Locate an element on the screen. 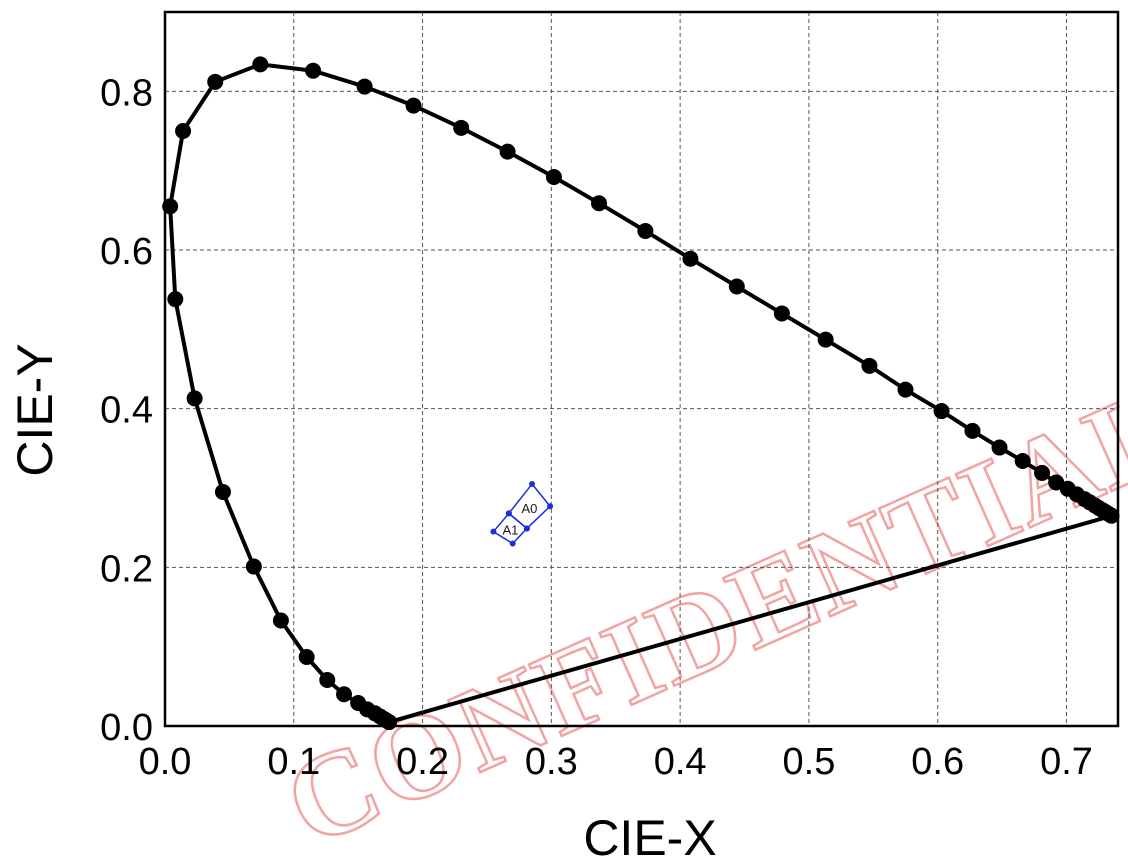 This screenshot has width=1128, height=861. x-tick-label: 0.0 is located at coordinates (165, 762).